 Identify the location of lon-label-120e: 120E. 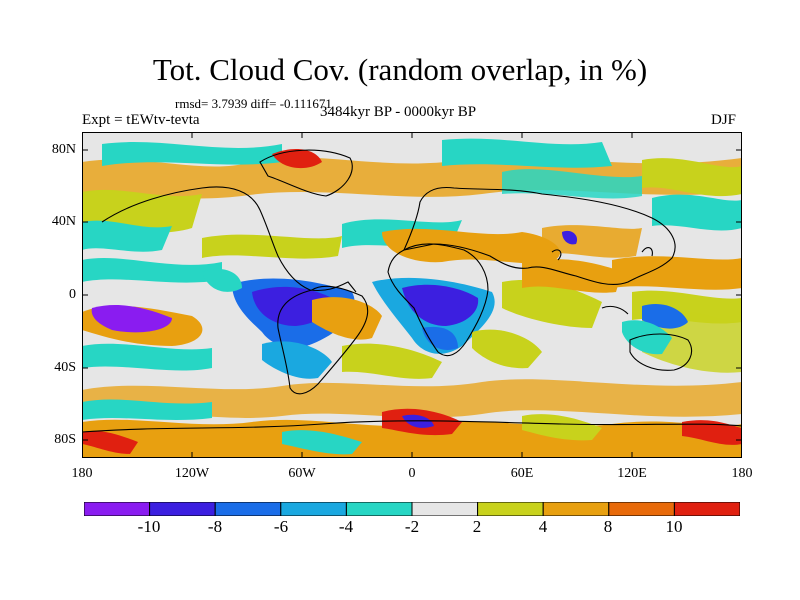
(632, 473).